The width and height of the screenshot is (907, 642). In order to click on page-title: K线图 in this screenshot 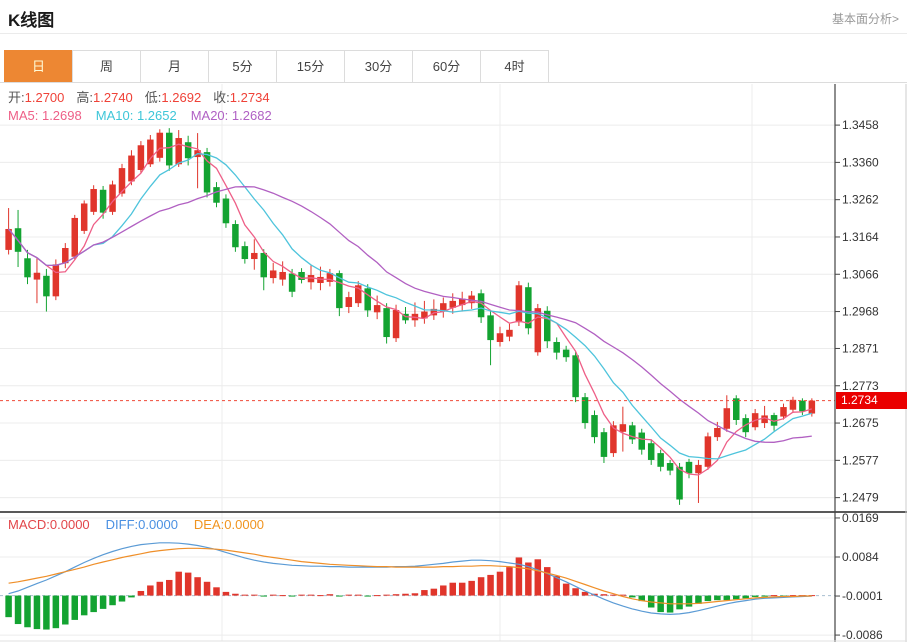, I will do `click(31, 20)`.